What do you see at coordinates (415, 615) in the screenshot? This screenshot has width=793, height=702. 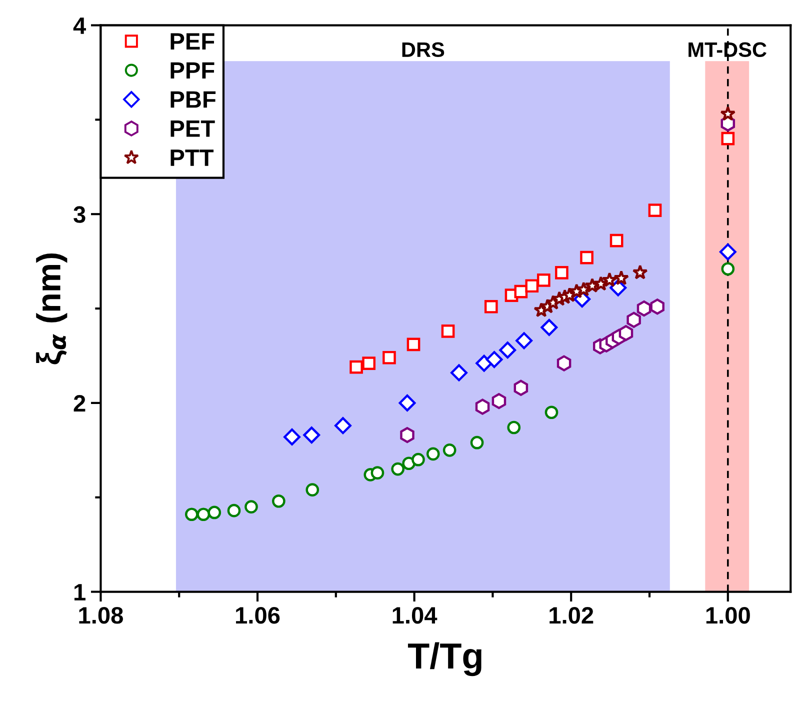 I see `x-tick-label: 1.04` at bounding box center [415, 615].